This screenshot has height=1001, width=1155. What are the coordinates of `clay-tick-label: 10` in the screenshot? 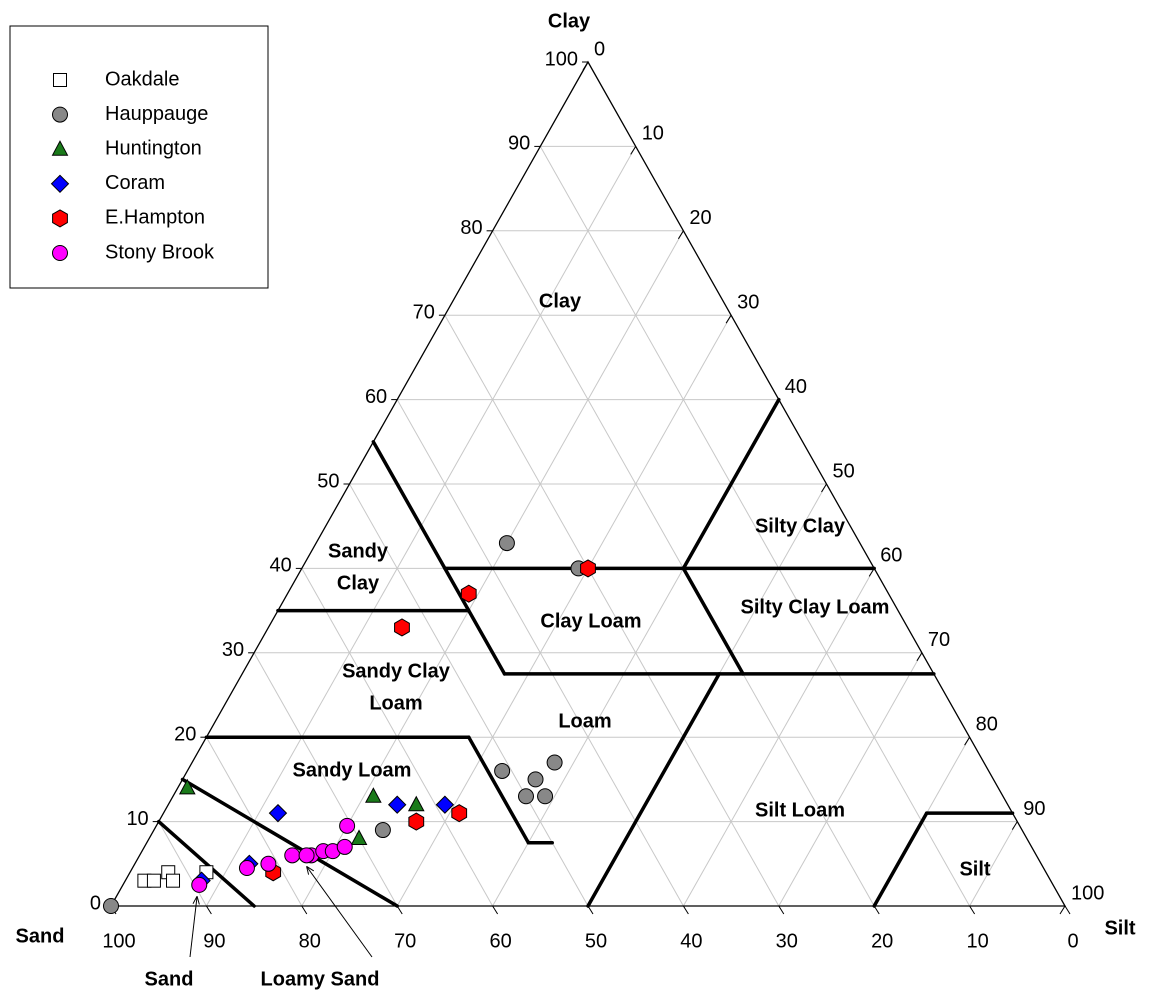 It's located at (137, 819).